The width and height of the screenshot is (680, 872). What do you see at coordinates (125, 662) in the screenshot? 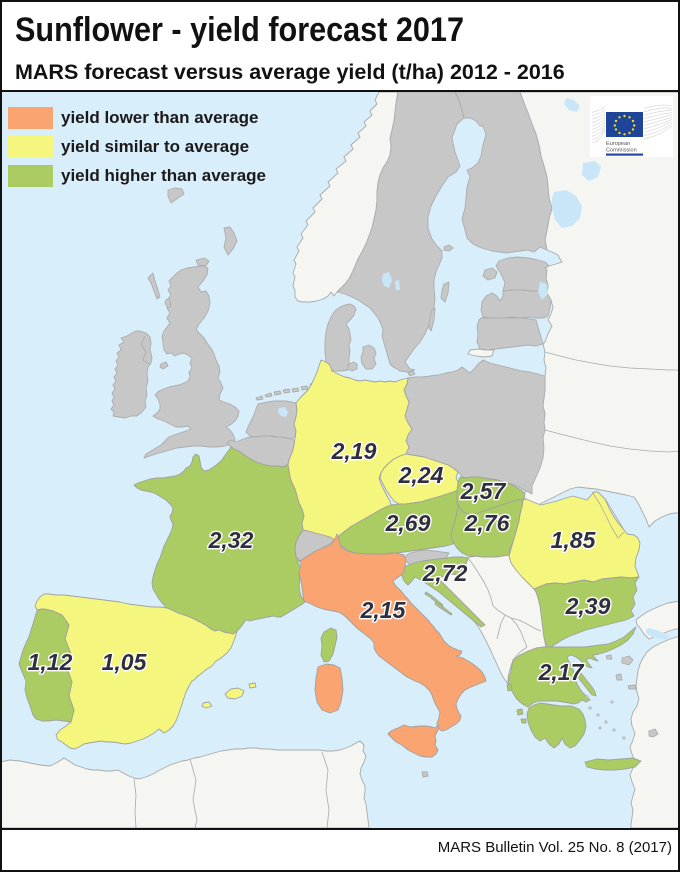
I see `svg-text: 1,05` at bounding box center [125, 662].